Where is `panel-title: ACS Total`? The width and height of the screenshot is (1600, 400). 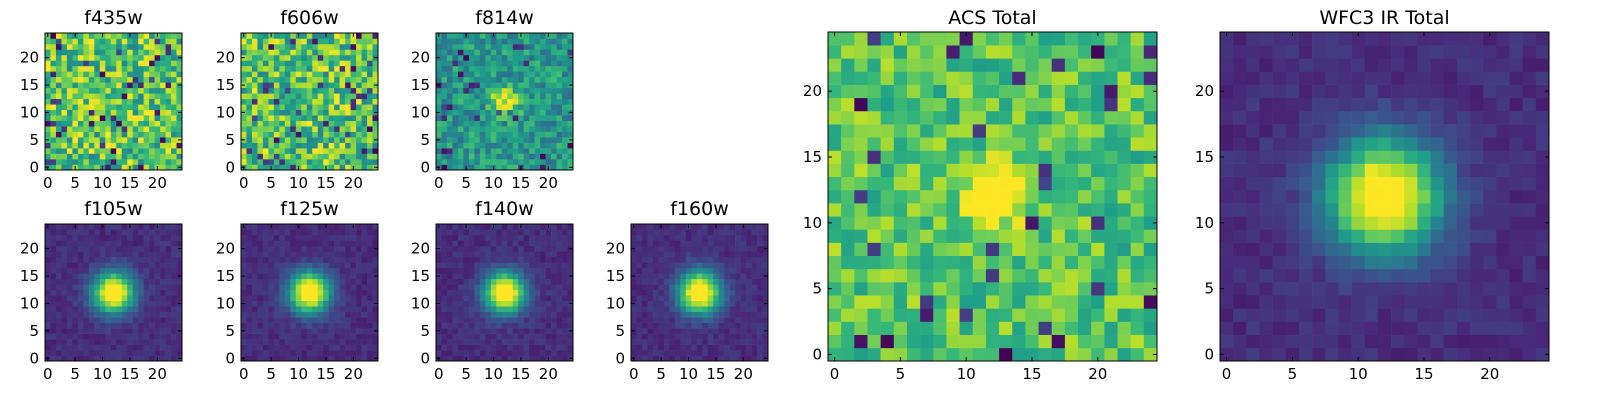 panel-title: ACS Total is located at coordinates (992, 18).